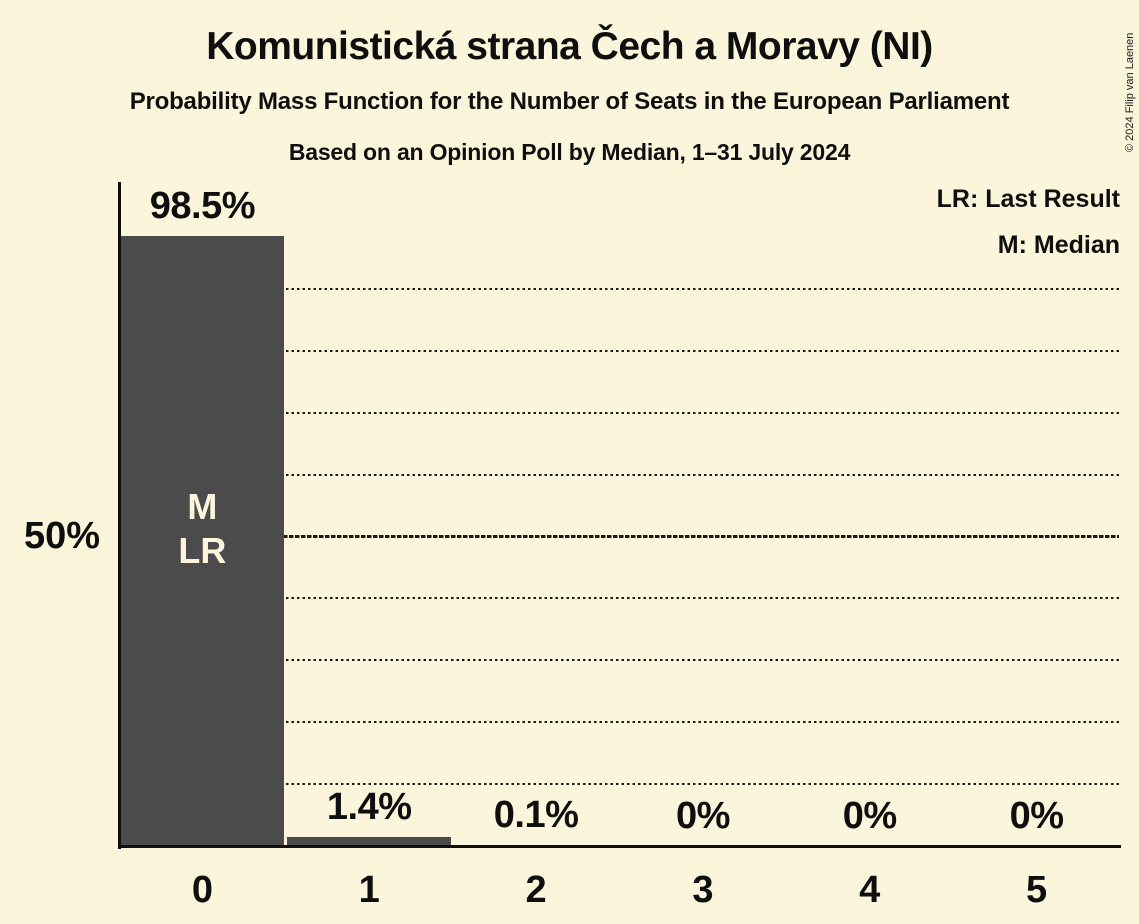  What do you see at coordinates (703, 890) in the screenshot?
I see `x-tick-3: 3` at bounding box center [703, 890].